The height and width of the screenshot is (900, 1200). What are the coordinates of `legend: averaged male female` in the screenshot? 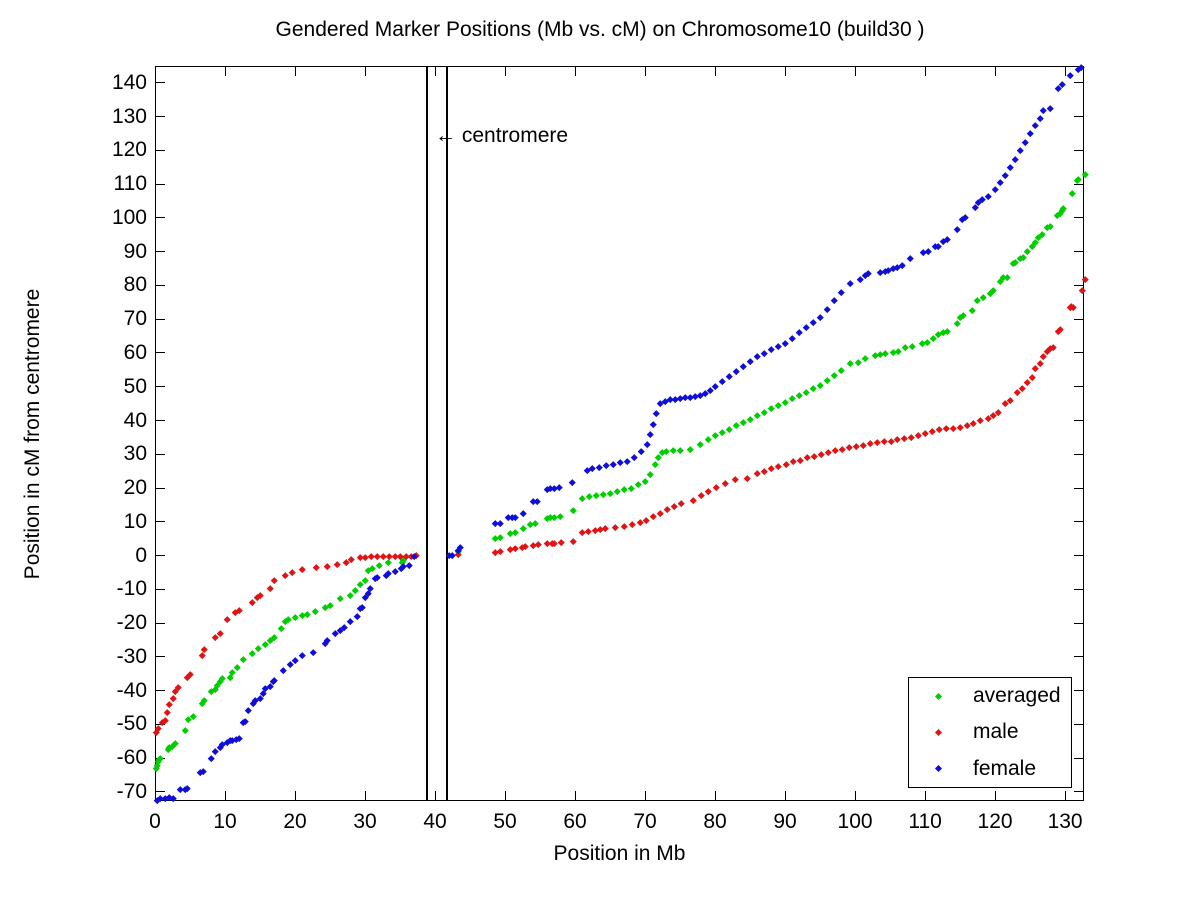 It's located at (990, 732).